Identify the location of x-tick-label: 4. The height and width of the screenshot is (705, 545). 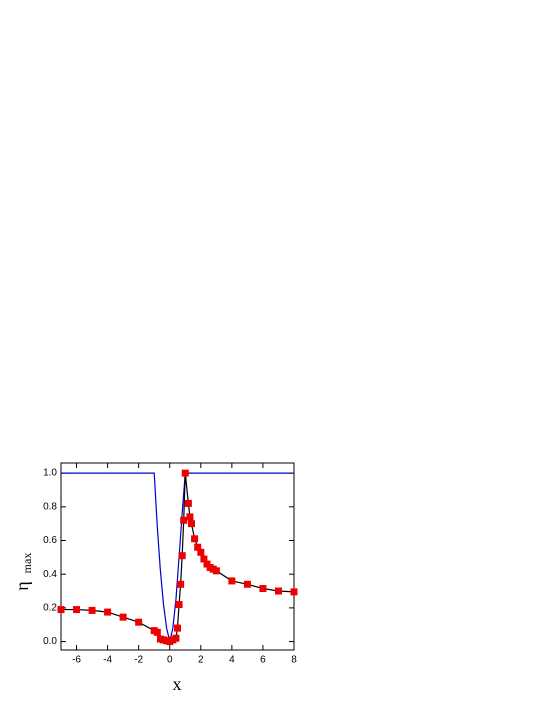
(232, 660).